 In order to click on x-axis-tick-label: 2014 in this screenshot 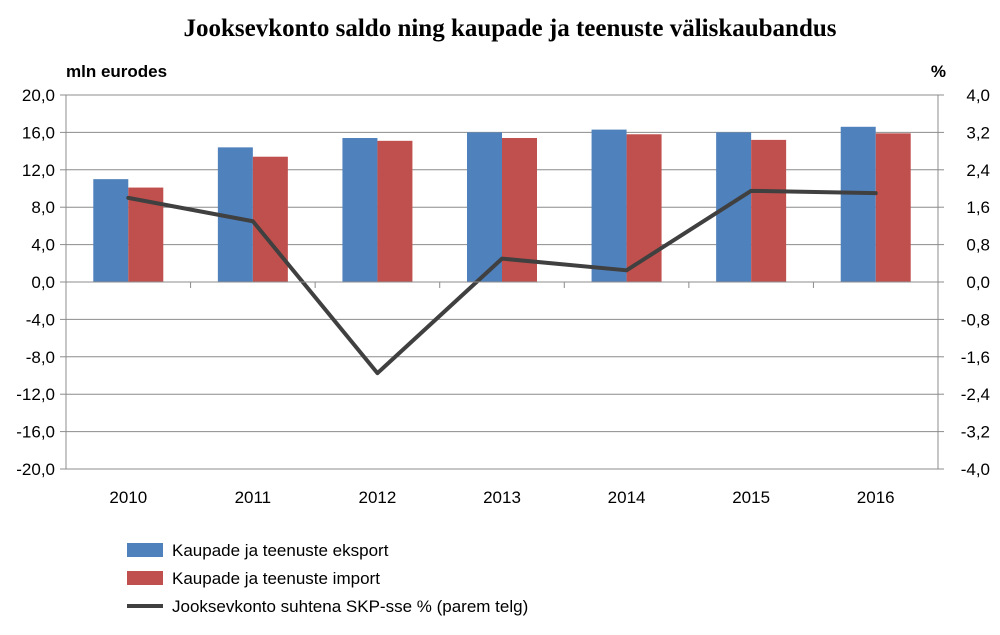, I will do `click(627, 497)`.